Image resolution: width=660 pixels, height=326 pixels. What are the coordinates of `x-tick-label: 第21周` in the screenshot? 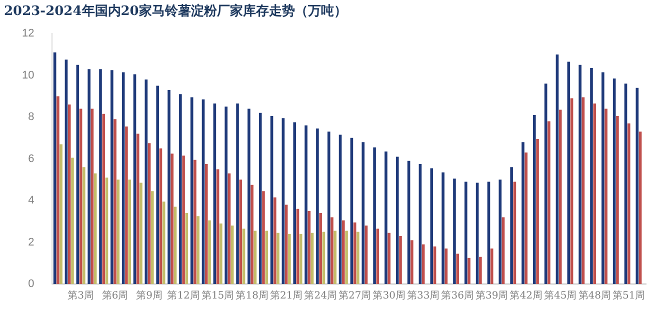 It's located at (286, 296).